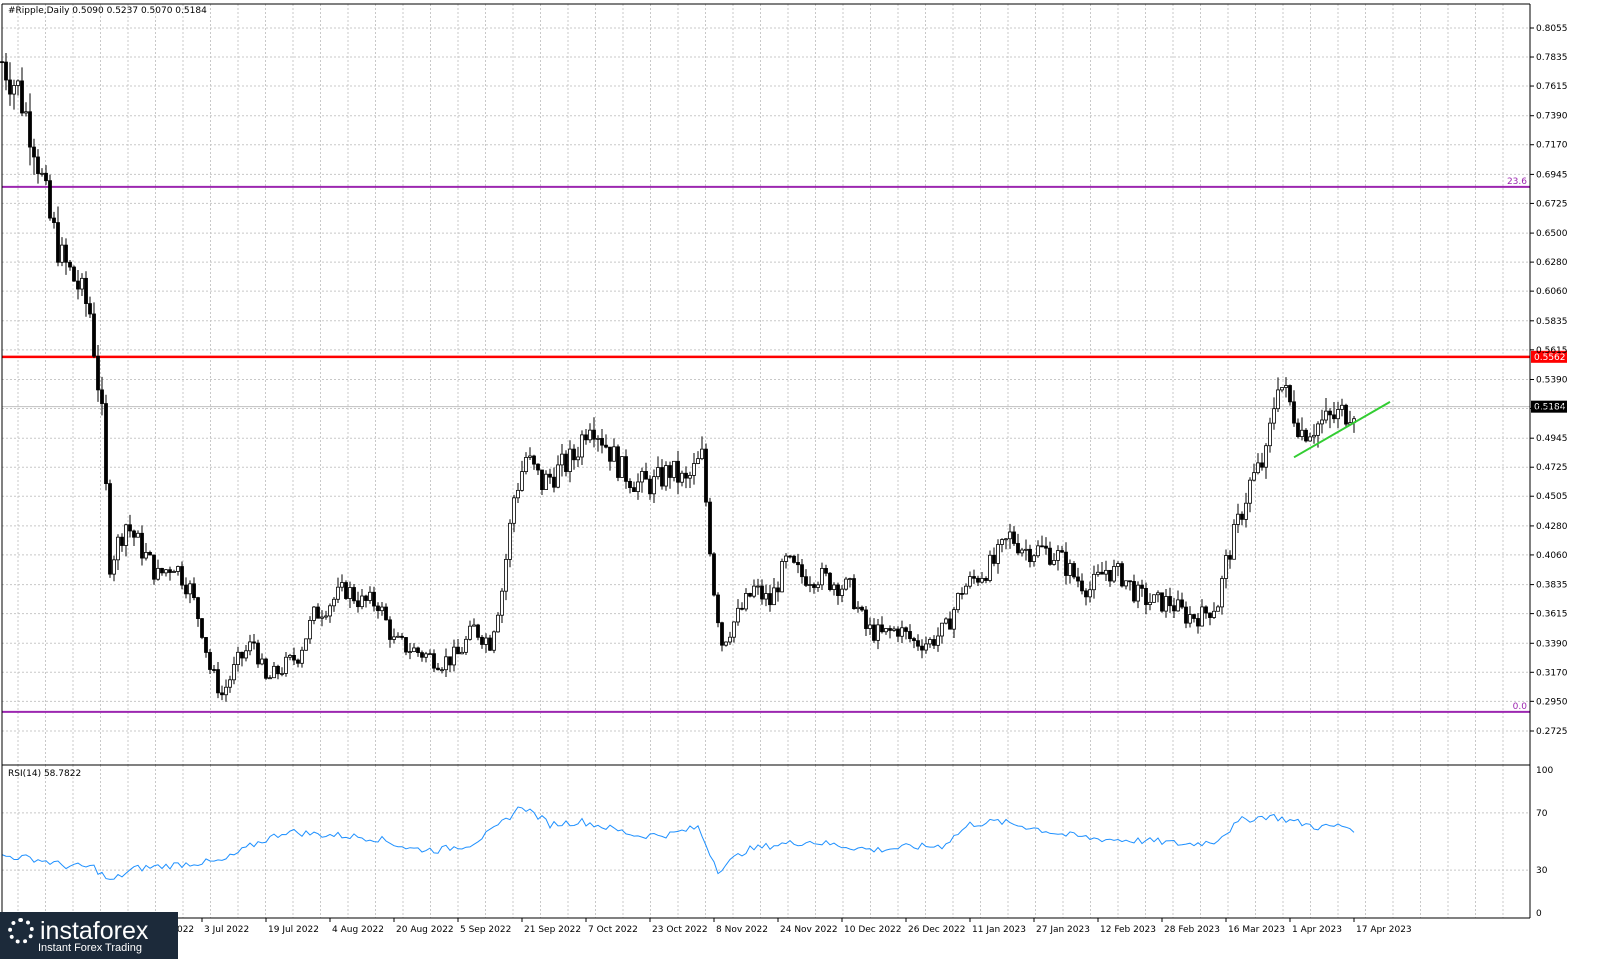  What do you see at coordinates (680, 930) in the screenshot?
I see `time-tick-label: 23 Oct 2022` at bounding box center [680, 930].